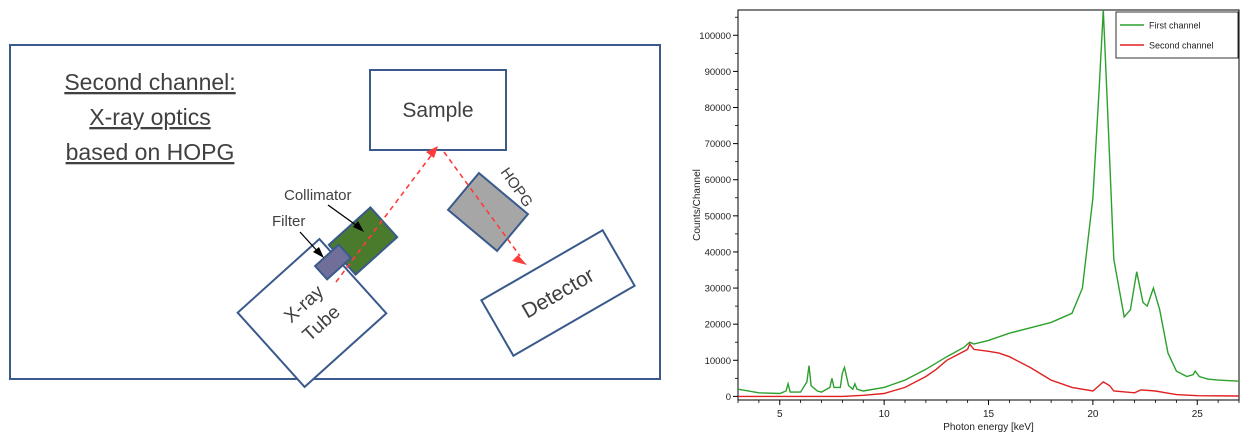  What do you see at coordinates (312, 313) in the screenshot?
I see `x-ray-tube: X-ray Tube` at bounding box center [312, 313].